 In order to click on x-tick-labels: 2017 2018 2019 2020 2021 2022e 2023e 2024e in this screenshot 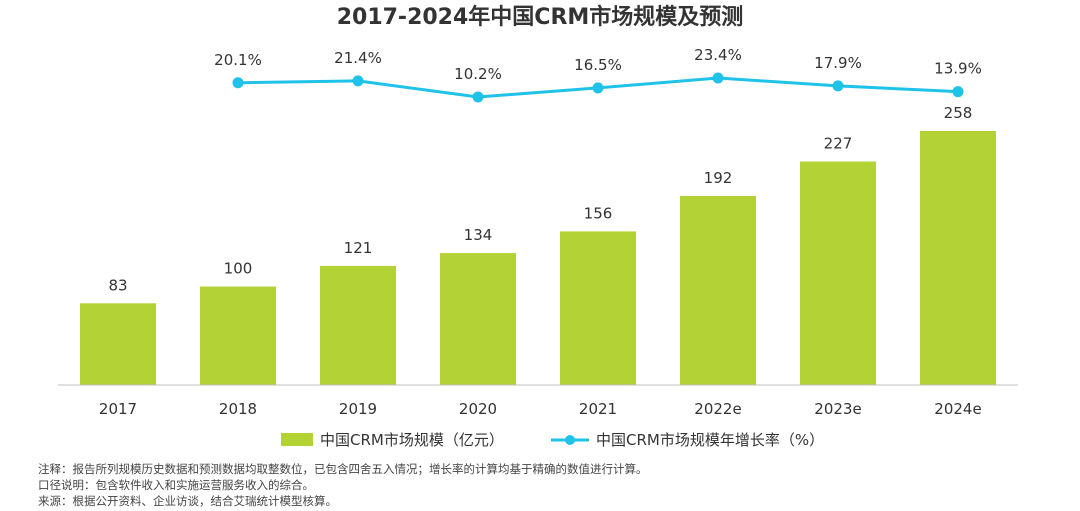, I will do `click(540, 409)`.